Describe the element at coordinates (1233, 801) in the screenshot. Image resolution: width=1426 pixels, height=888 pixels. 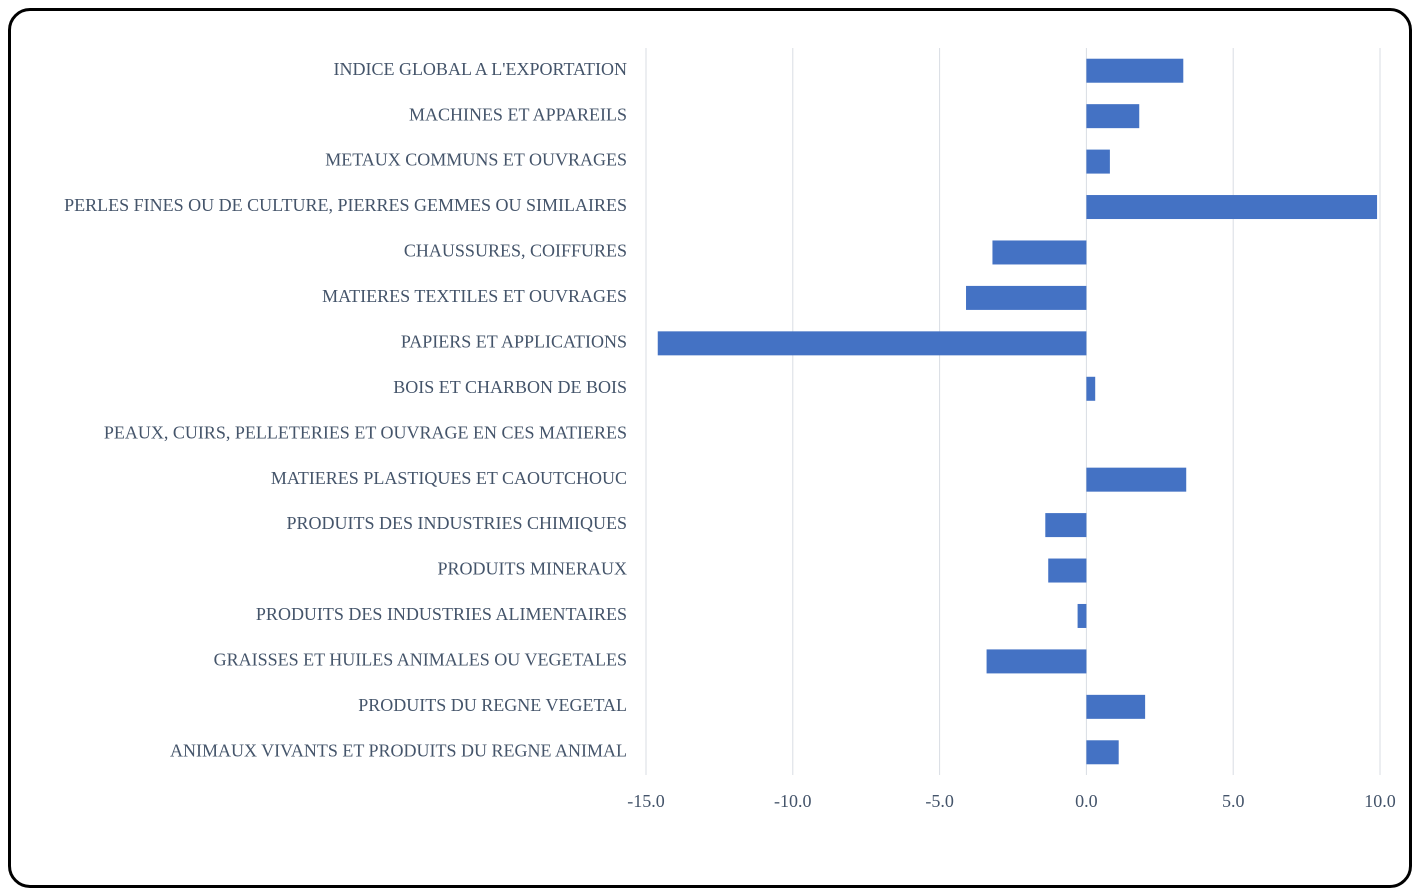
I see `x-tick-label: 5.0` at that location.